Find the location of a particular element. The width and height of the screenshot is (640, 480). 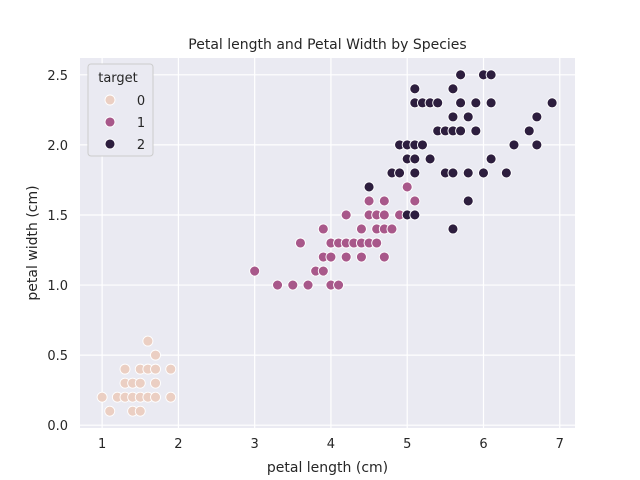

y-tick-labels: 0.0 0.5 1.0 1.5 2.0 2.5 is located at coordinates (57, 251).